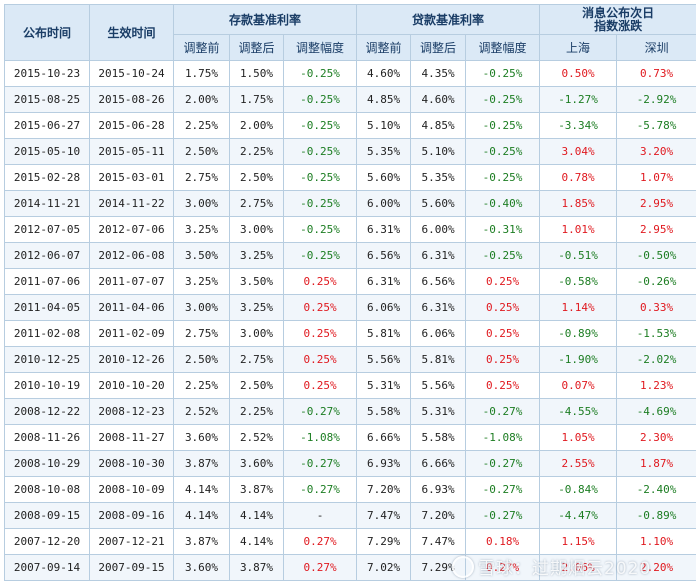 This screenshot has width=696, height=586. What do you see at coordinates (578, 333) in the screenshot?
I see `cell-shanghai-change: -0.89%` at bounding box center [578, 333].